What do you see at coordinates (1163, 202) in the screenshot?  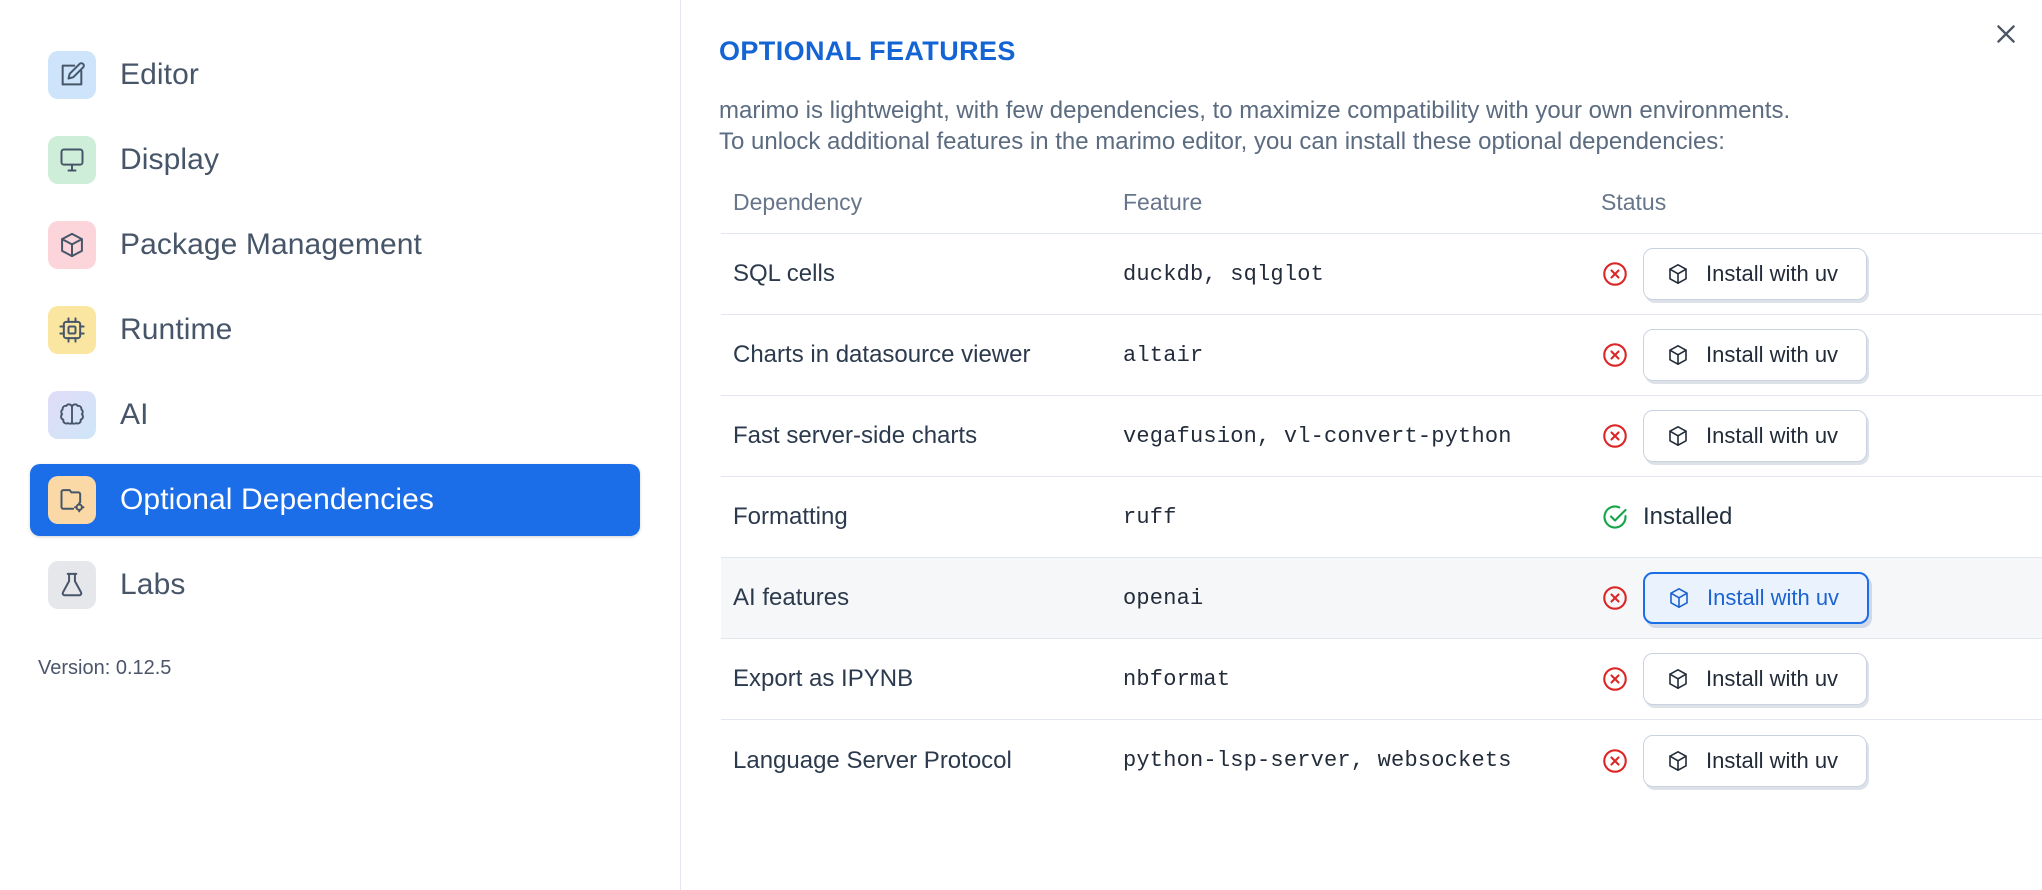 I see `column-header-feature: Feature` at bounding box center [1163, 202].